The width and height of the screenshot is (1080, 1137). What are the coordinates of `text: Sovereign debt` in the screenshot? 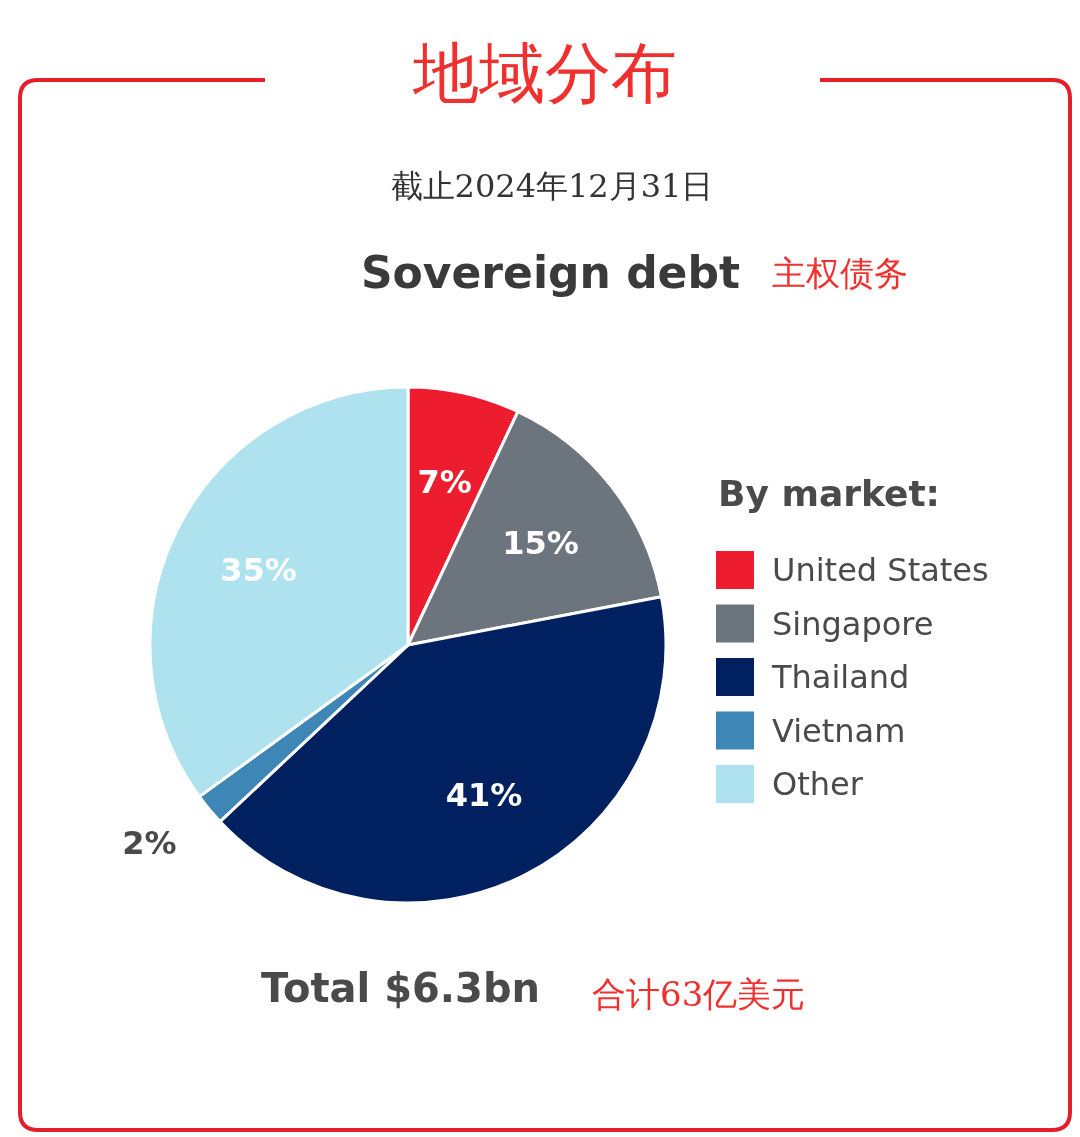 It's located at (550, 272).